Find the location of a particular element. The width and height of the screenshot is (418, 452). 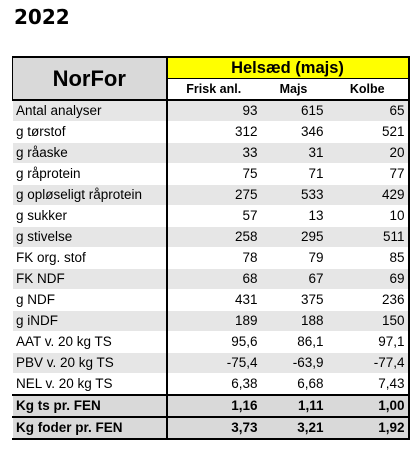

value-cell: 33 is located at coordinates (213, 153).